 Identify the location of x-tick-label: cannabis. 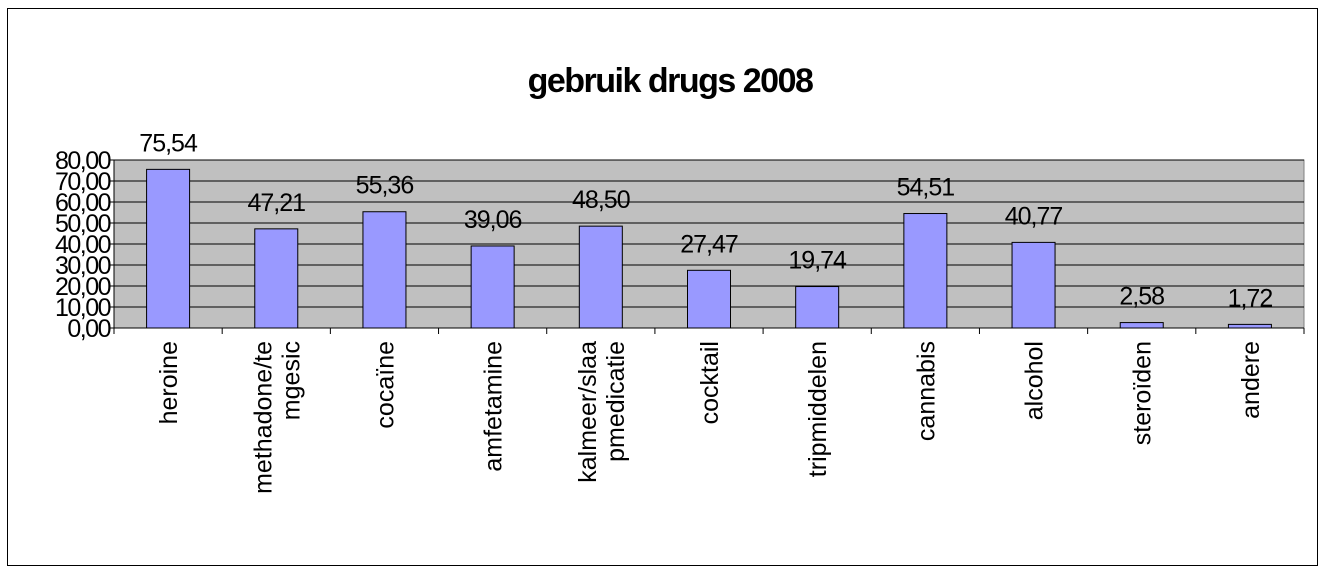
(926, 391).